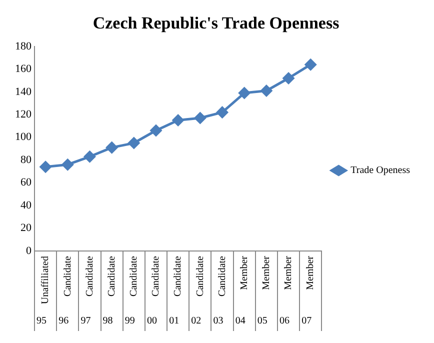 The image size is (434, 343). I want to click on x-tick-label: 96, so click(63, 321).